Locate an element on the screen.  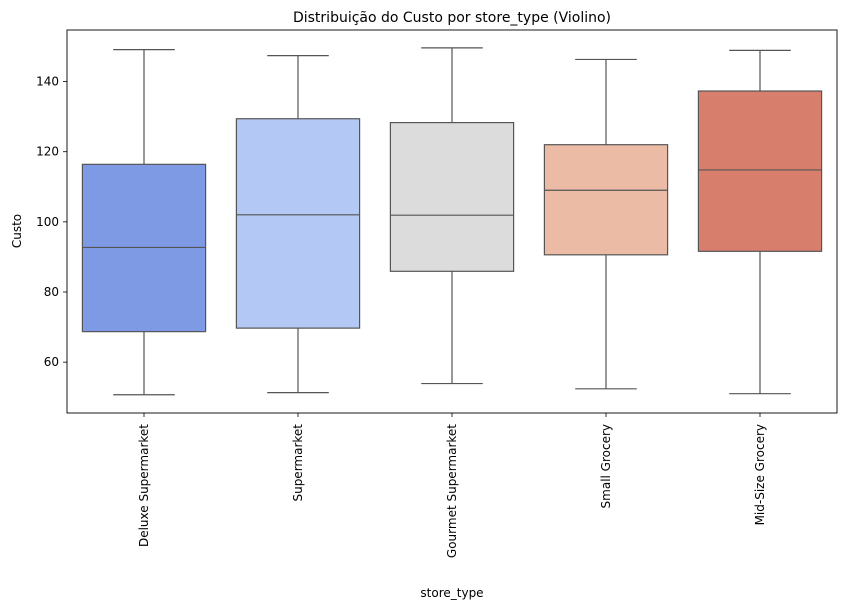
y-axis-ticks: 60 80 100 120 140 is located at coordinates (51, 222).